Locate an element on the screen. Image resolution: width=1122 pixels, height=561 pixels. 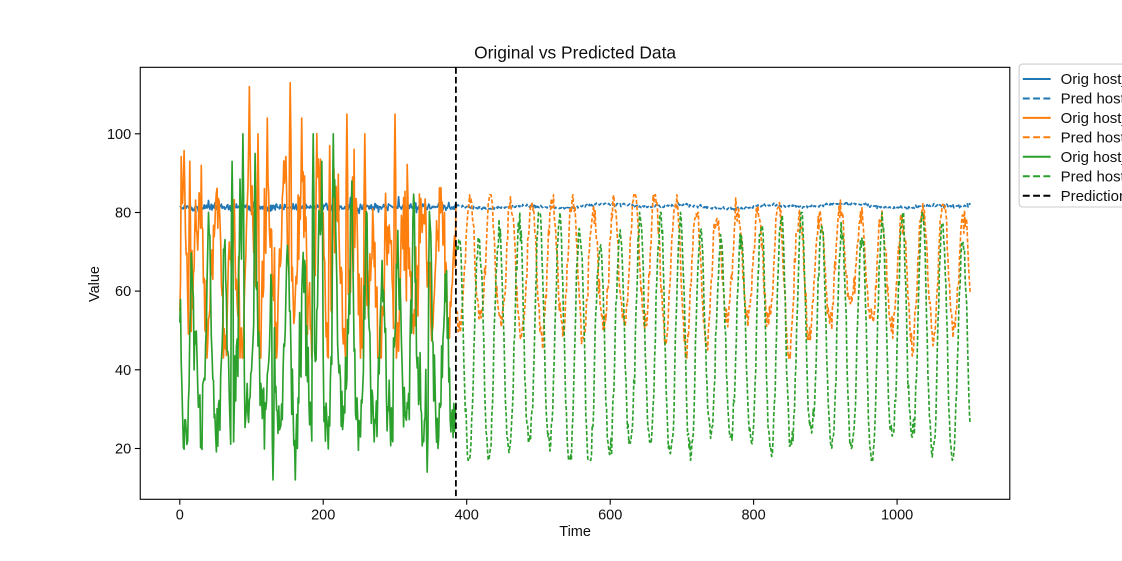
svg-text: 60 is located at coordinates (123, 292).